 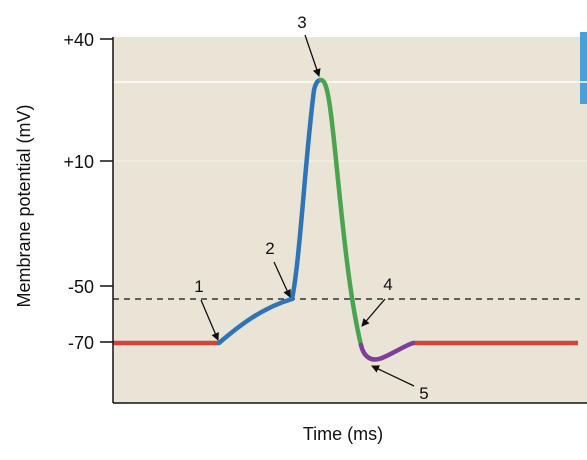 What do you see at coordinates (269, 248) in the screenshot?
I see `callout-label-2: 2` at bounding box center [269, 248].